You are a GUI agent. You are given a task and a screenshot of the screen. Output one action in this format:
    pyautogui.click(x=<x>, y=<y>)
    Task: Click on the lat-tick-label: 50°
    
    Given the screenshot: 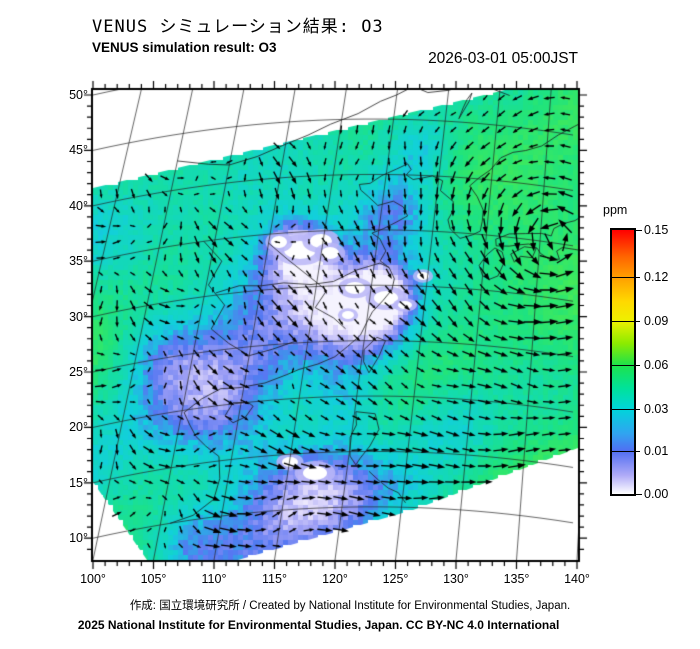 What is the action you would take?
    pyautogui.click(x=78, y=95)
    